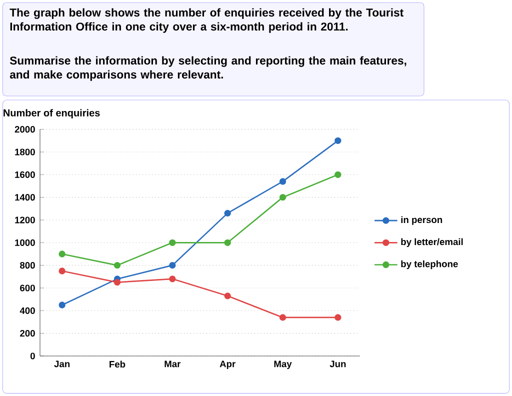 Image resolution: width=512 pixels, height=396 pixels. What do you see at coordinates (118, 364) in the screenshot?
I see `x-tick-label: Feb` at bounding box center [118, 364].